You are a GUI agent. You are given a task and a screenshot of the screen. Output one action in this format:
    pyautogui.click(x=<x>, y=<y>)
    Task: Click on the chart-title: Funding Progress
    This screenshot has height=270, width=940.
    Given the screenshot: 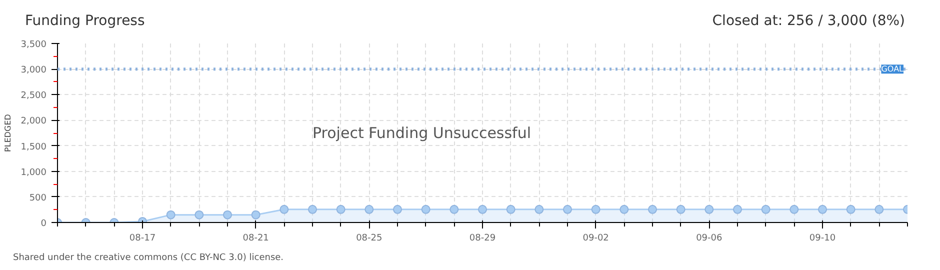 What is the action you would take?
    pyautogui.click(x=85, y=21)
    